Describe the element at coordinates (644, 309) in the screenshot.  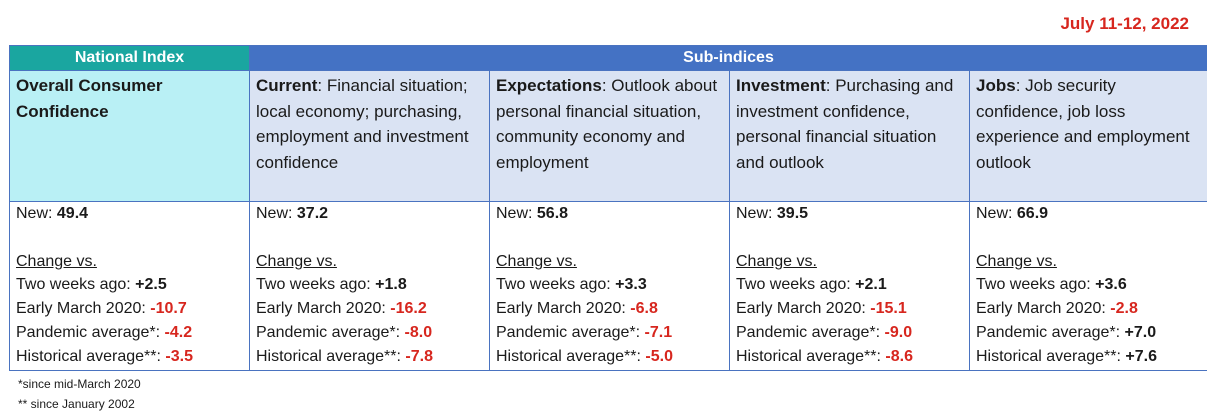
I see `early-march-value: -6.8` at that location.